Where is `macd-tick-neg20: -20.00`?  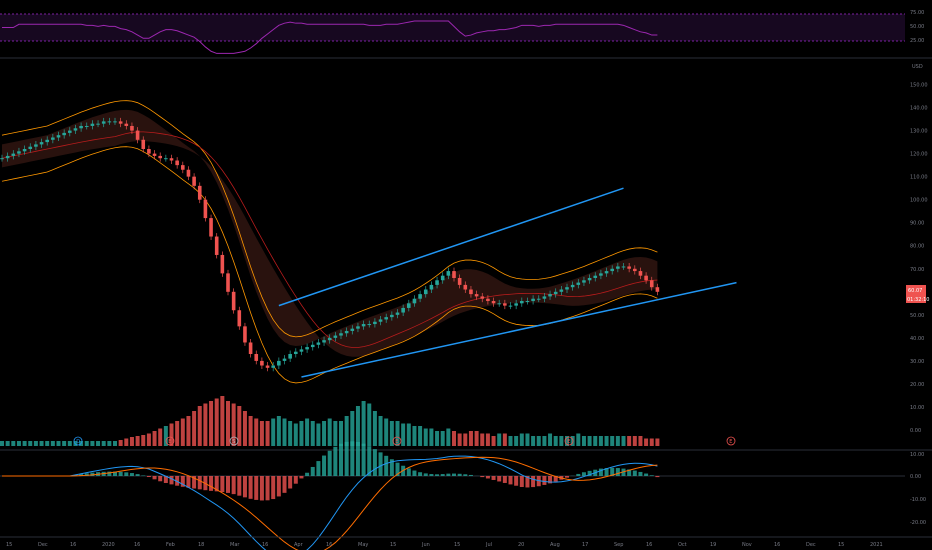
macd-tick-neg20: -20.00 is located at coordinates (918, 523).